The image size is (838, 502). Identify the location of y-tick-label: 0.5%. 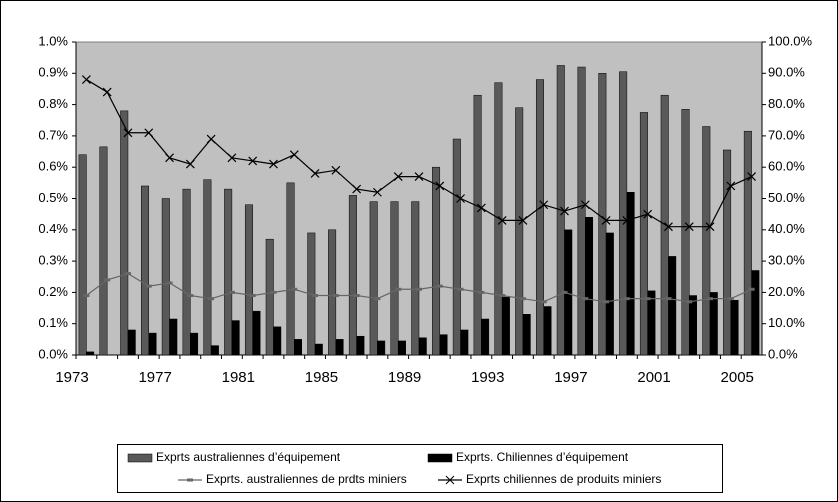
(53, 197).